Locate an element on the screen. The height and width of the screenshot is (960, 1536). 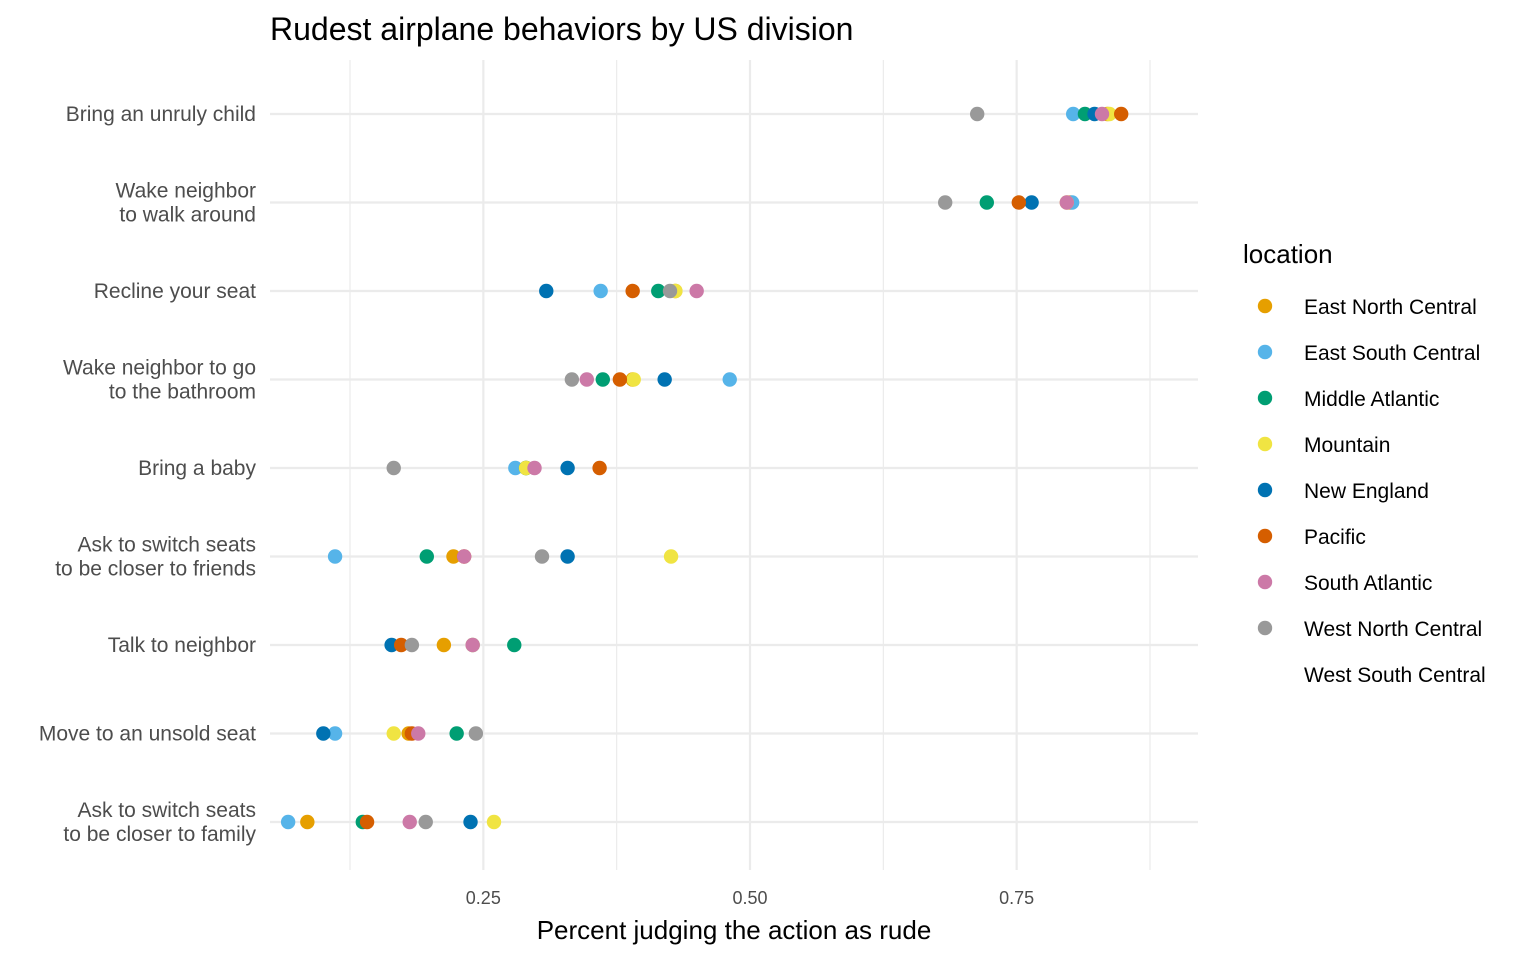
x-tick-label: 0.50 is located at coordinates (749, 898).